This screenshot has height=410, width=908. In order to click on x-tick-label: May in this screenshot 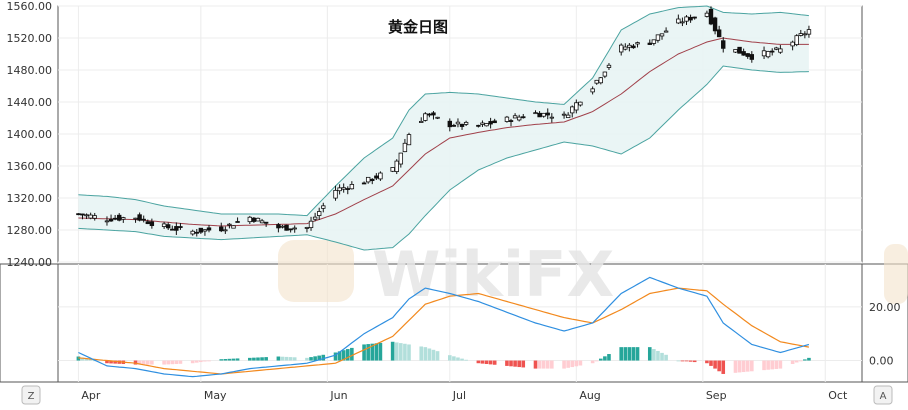, I will do `click(215, 395)`.